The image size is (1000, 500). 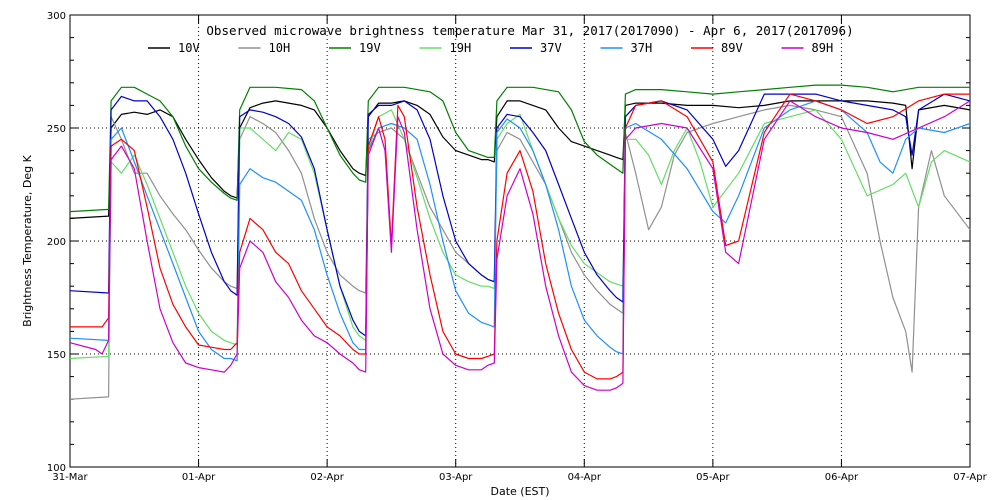 I want to click on y-tick-label: 150, so click(x=56, y=355).